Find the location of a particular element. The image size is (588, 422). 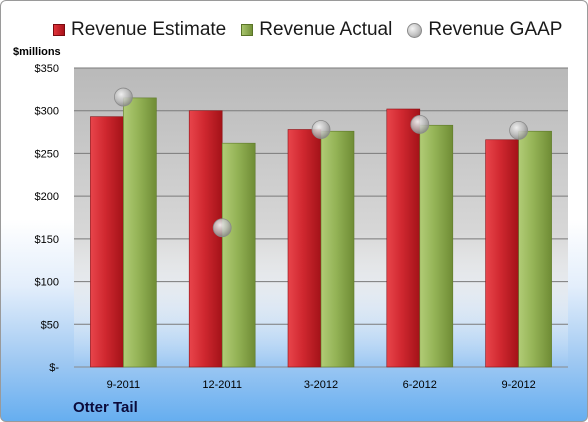

legend-swatch-actual is located at coordinates (247, 30).